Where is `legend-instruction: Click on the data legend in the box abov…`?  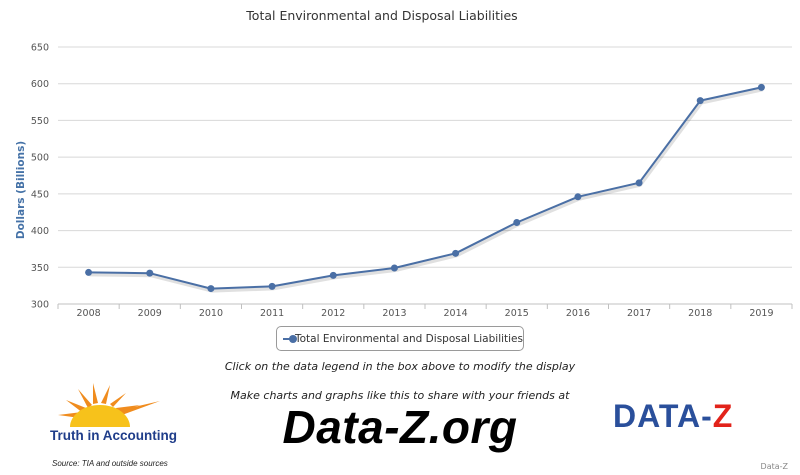
legend-instruction: Click on the data legend in the box abov… is located at coordinates (400, 366).